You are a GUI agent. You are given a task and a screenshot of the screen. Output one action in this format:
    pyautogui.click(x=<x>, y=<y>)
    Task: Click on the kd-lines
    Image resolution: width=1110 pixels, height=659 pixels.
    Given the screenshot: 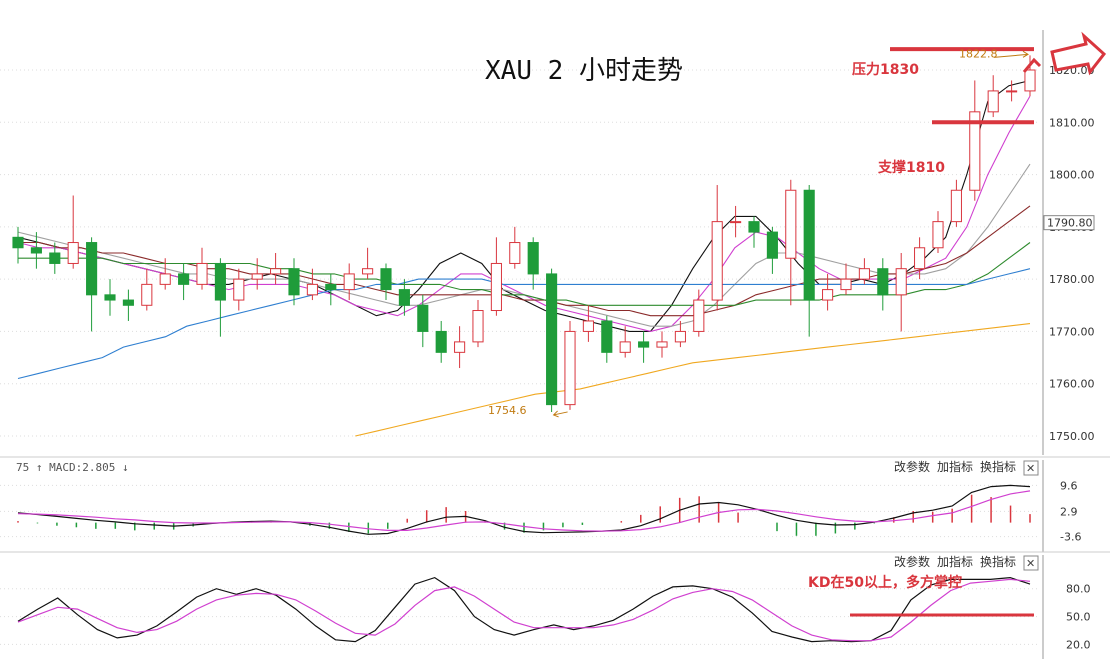 What is the action you would take?
    pyautogui.click(x=524, y=609)
    